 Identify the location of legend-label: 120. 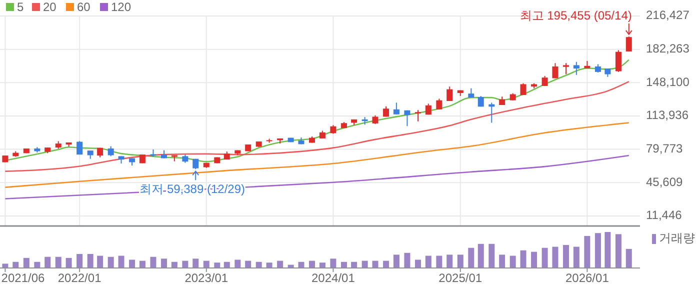
(121, 7).